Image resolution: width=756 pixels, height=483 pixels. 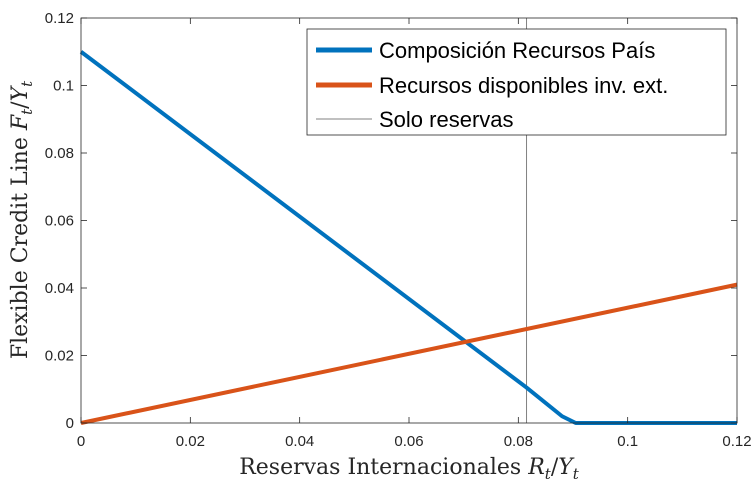 I want to click on legend-label-solo-reservas: Solo reservas, so click(x=446, y=119).